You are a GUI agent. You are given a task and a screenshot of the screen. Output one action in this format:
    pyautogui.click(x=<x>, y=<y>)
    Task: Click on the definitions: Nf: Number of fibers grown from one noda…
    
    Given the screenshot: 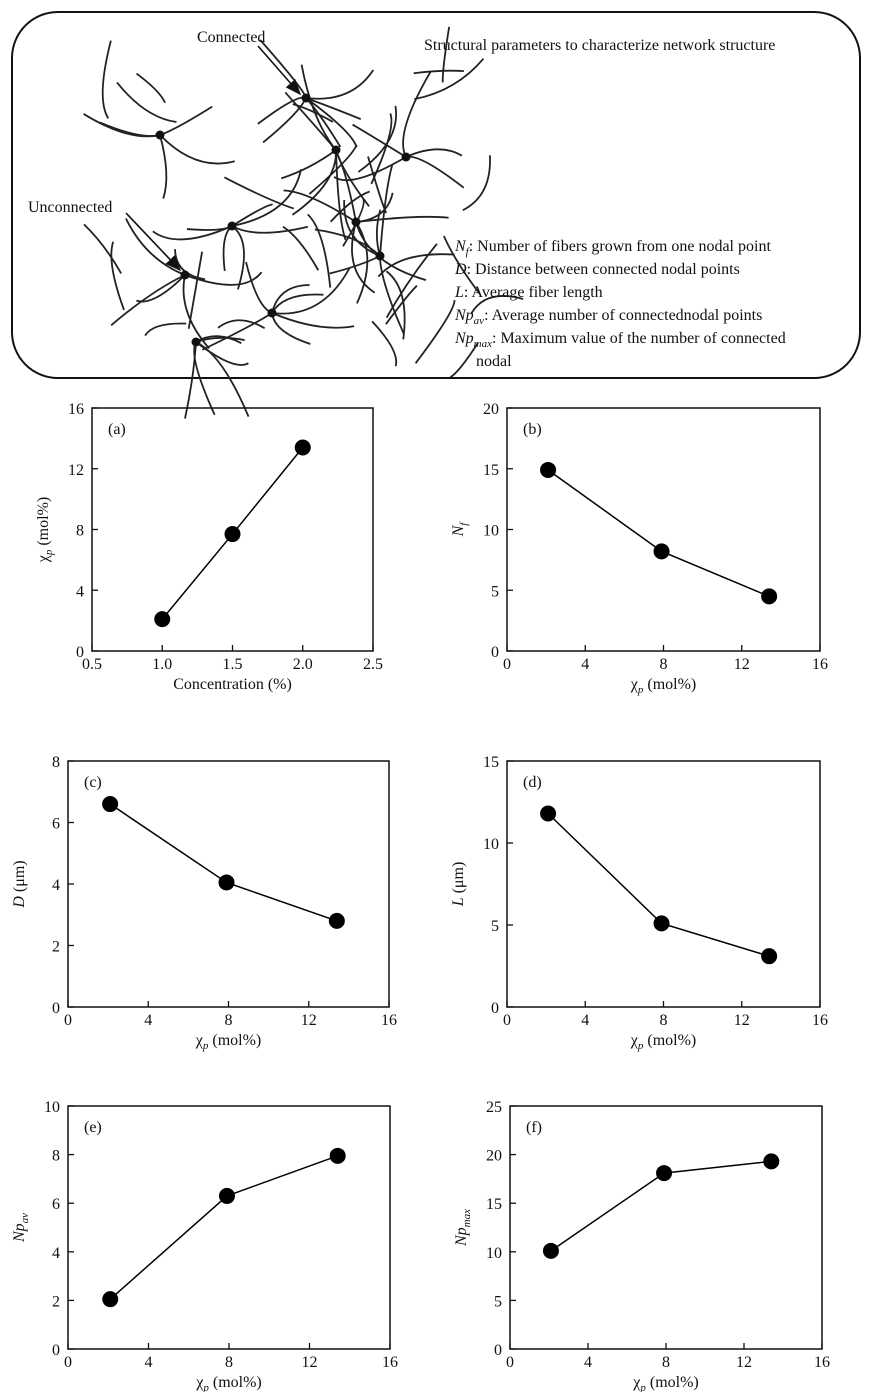 What is the action you would take?
    pyautogui.click(x=620, y=304)
    